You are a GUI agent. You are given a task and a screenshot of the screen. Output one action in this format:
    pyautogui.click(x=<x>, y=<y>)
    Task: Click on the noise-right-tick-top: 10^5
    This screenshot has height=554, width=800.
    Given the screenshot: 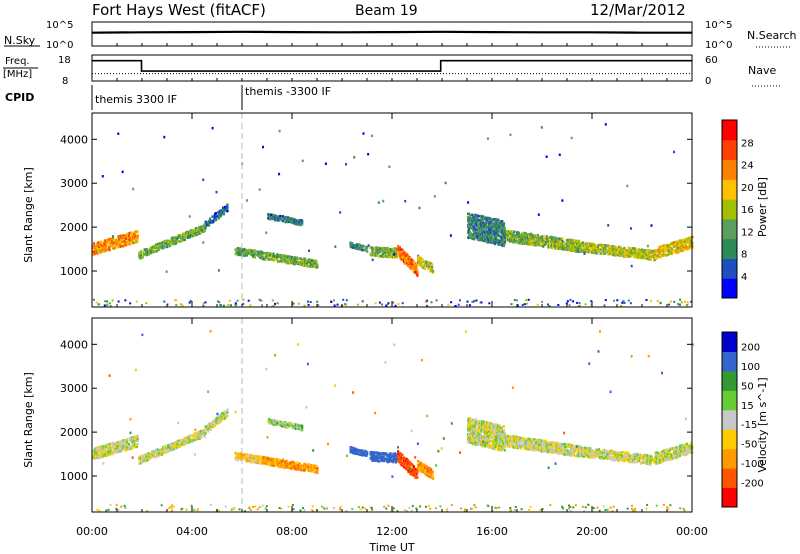 What is the action you would take?
    pyautogui.click(x=718, y=25)
    